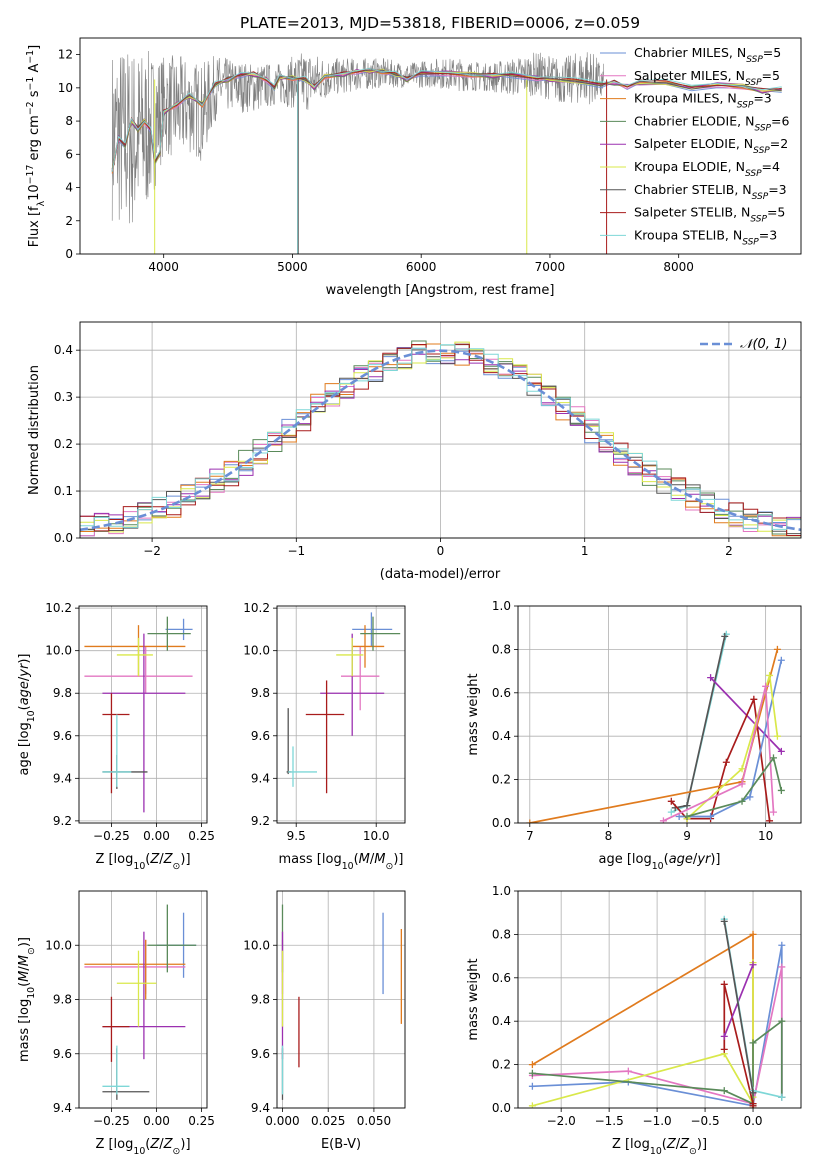 The height and width of the screenshot is (1170, 819). What do you see at coordinates (729, 551) in the screenshot?
I see `x-tick-label: 2` at bounding box center [729, 551].